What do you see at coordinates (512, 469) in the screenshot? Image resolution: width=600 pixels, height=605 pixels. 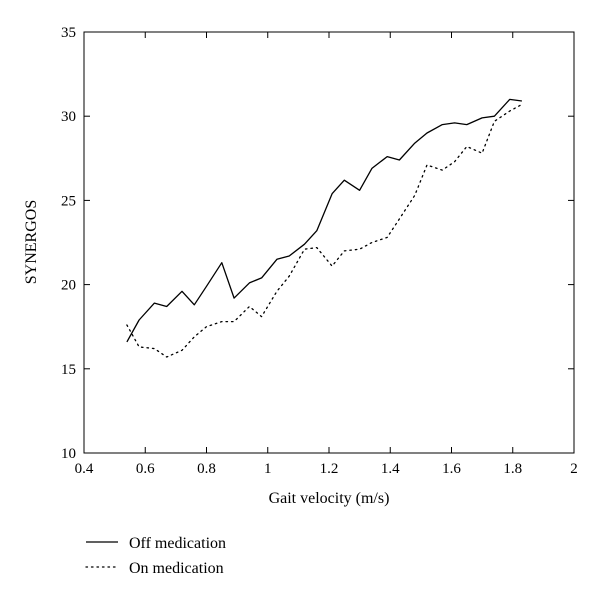 I see `x-tick-label: 1.8` at bounding box center [512, 469].